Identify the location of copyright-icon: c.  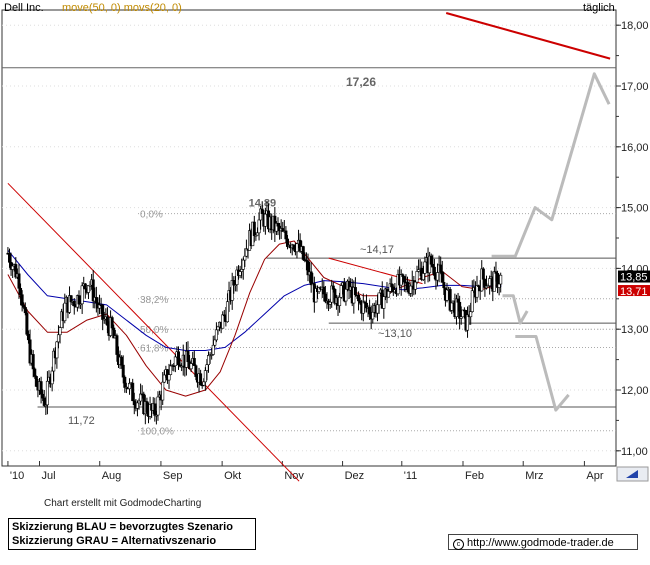
(458, 544).